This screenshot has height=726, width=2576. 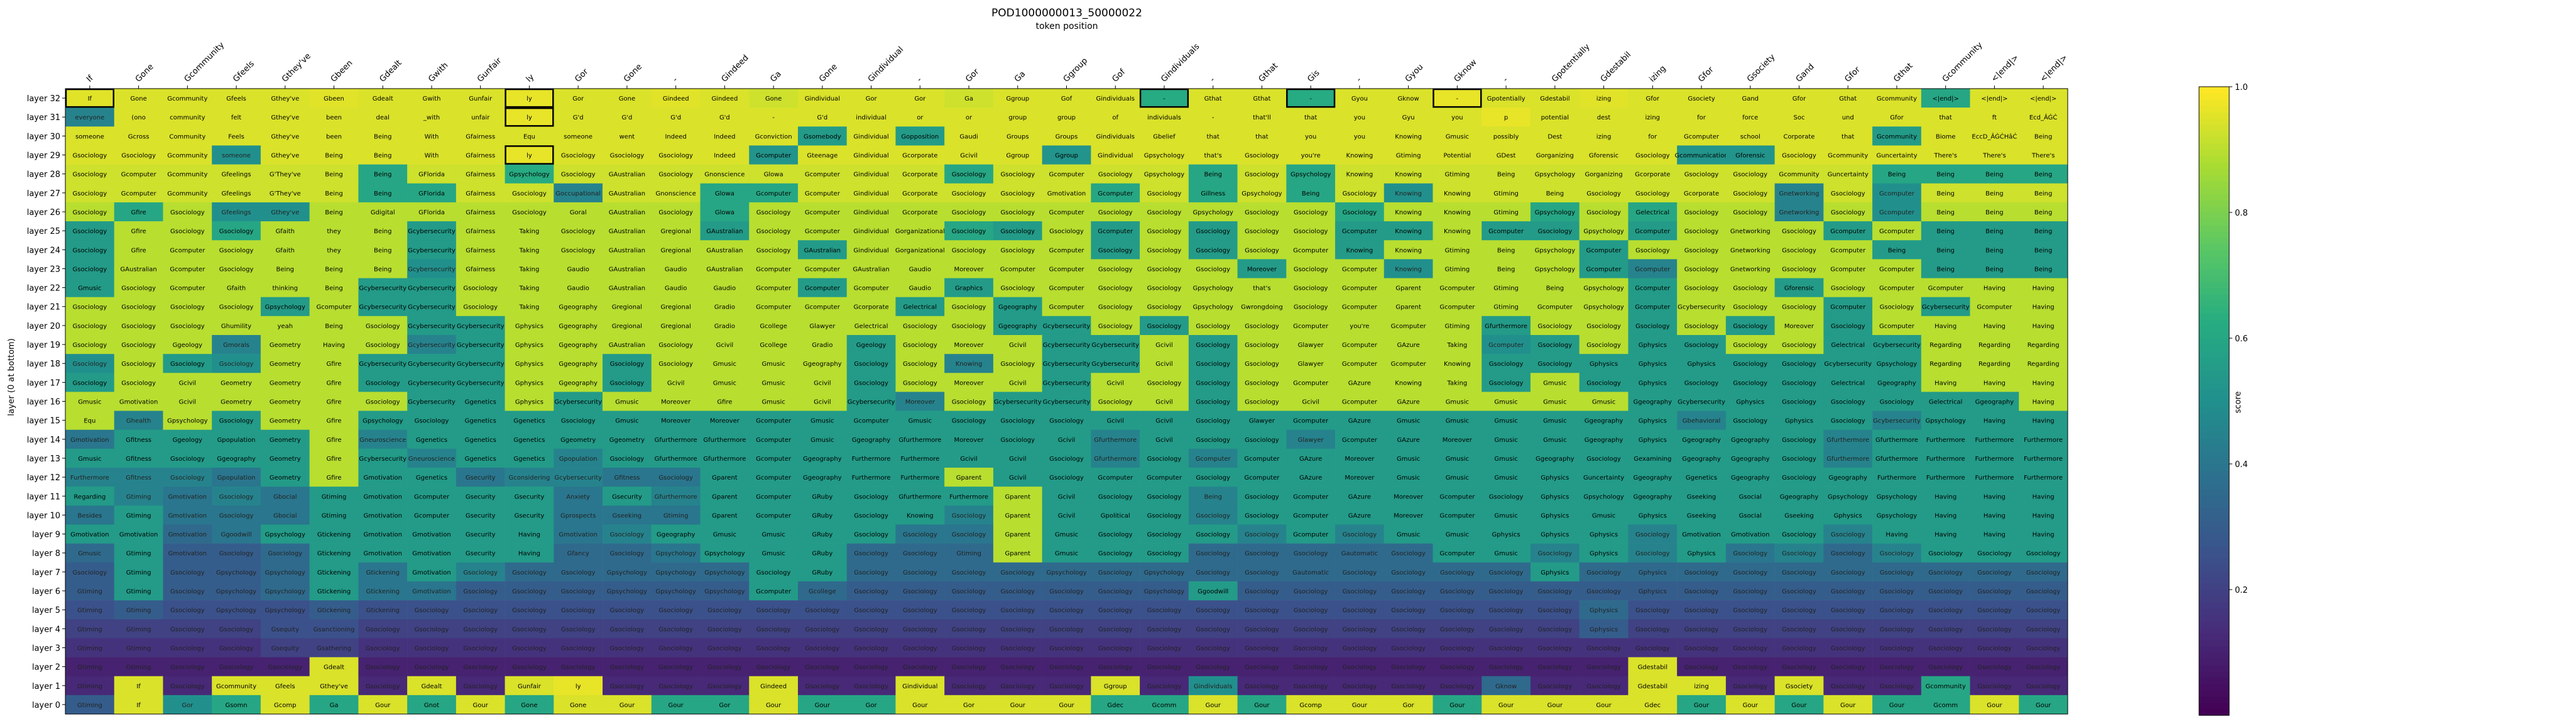 I want to click on cell-label: individual, so click(x=872, y=117).